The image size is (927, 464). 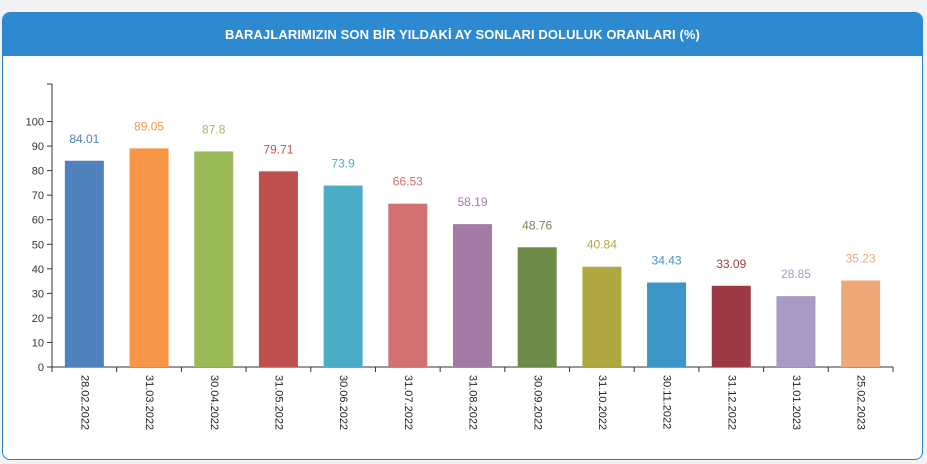 What do you see at coordinates (731, 402) in the screenshot?
I see `x-tick-label: 31.12.2022` at bounding box center [731, 402].